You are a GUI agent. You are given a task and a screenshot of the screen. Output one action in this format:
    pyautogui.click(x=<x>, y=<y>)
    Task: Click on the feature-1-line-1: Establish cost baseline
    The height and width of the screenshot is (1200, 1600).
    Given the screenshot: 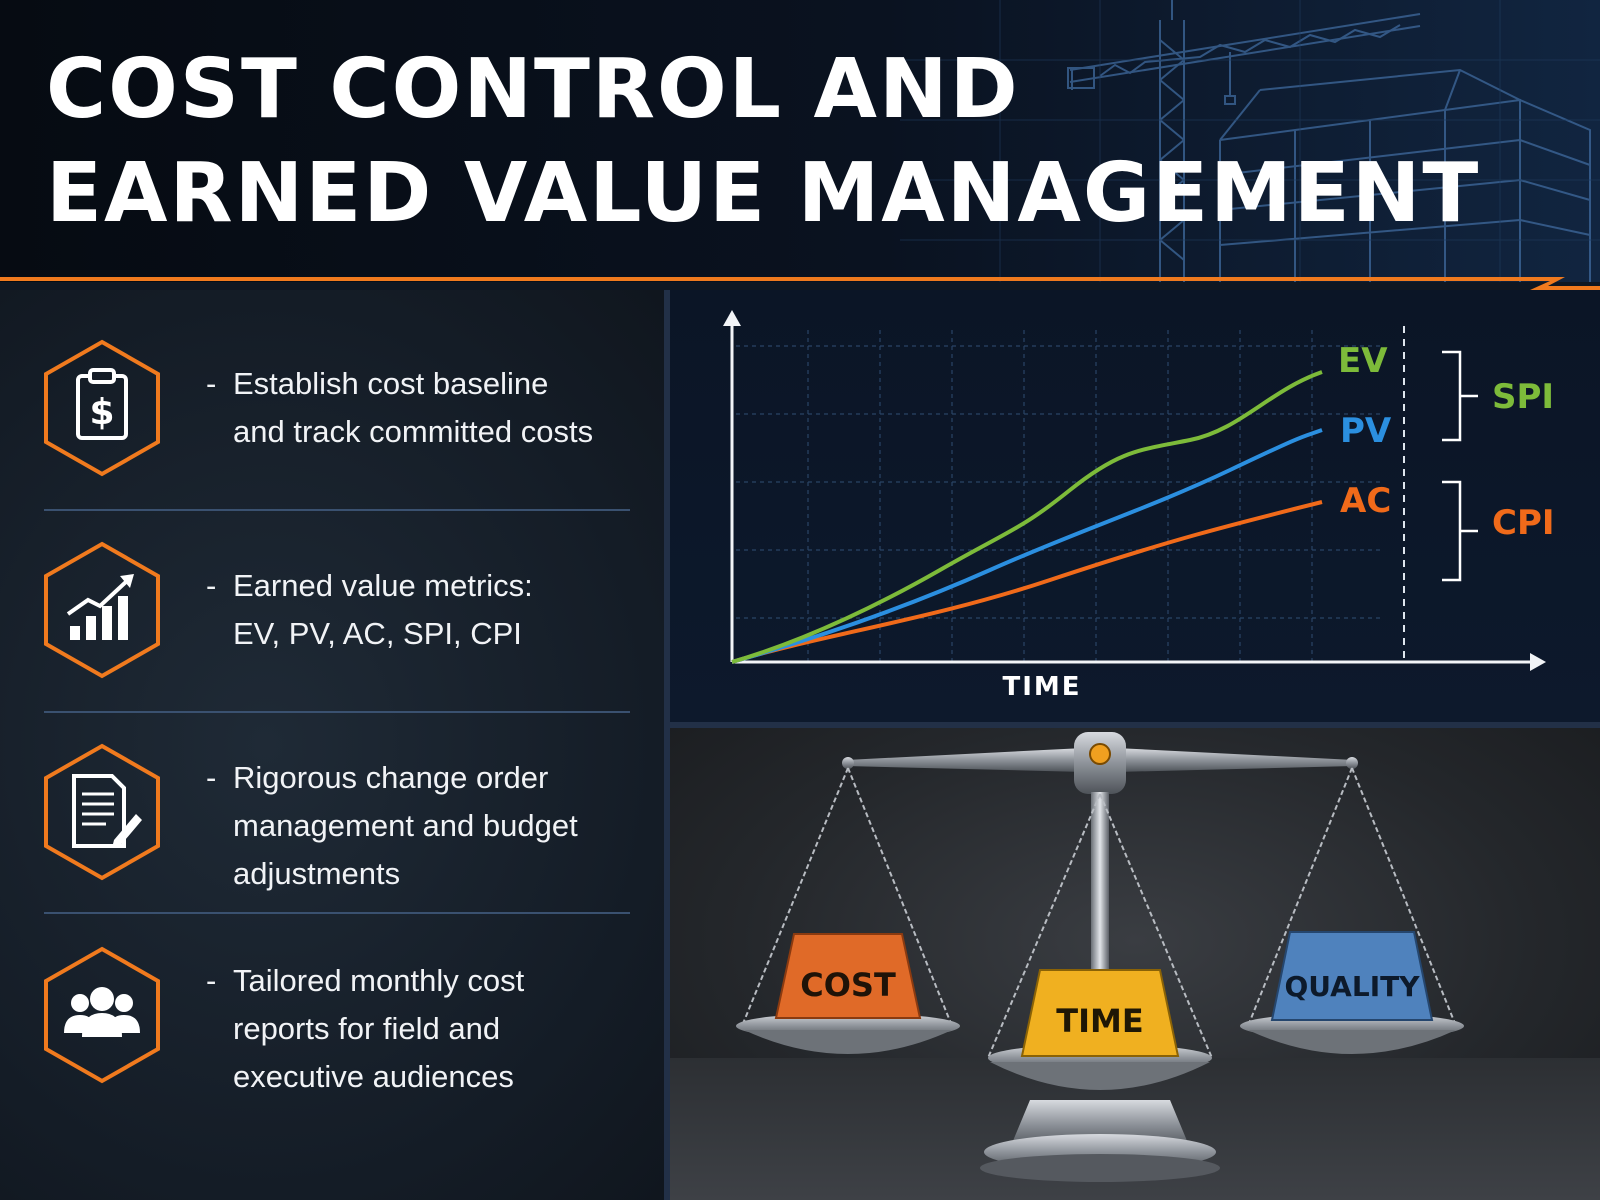 What is the action you would take?
    pyautogui.click(x=391, y=383)
    